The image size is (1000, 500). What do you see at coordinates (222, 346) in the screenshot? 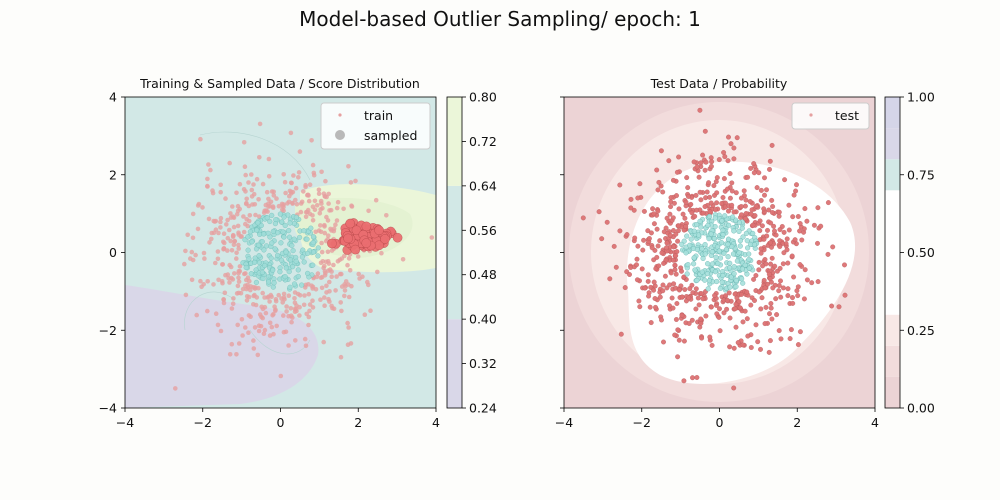
I see `left-low-score-region` at bounding box center [222, 346].